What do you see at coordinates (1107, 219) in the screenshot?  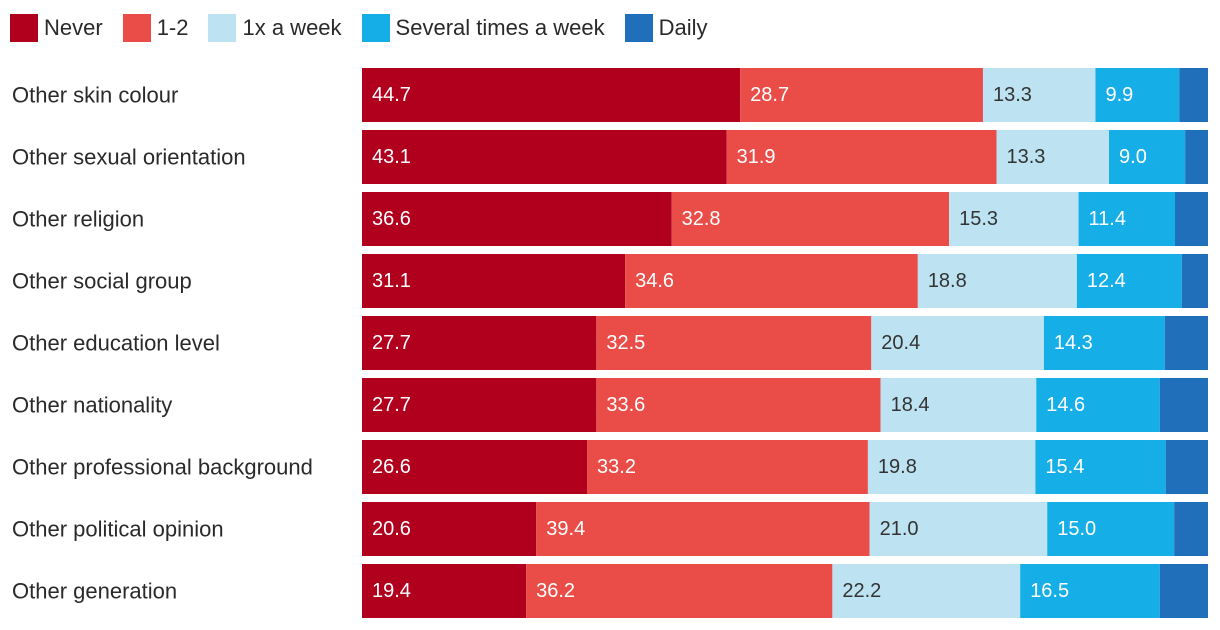 I see `data-label: 11.4` at bounding box center [1107, 219].